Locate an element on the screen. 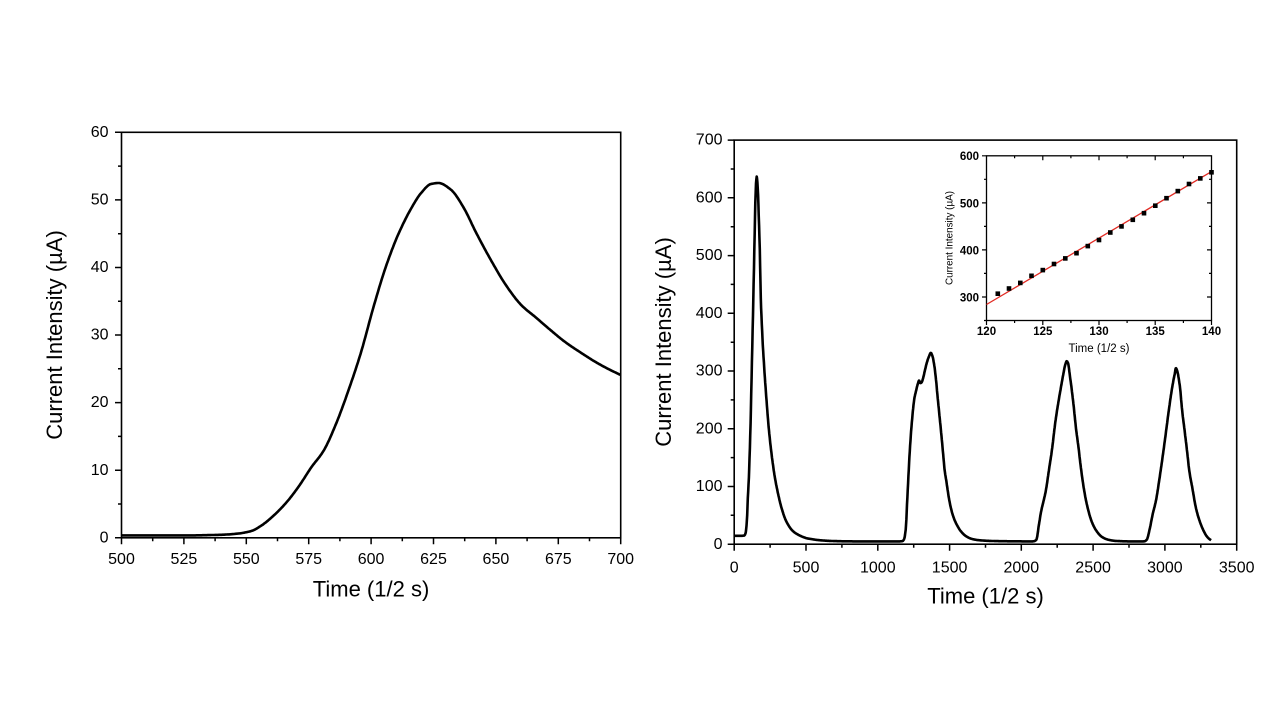 The image size is (1280, 720). svg-text: 30 is located at coordinates (100, 335).